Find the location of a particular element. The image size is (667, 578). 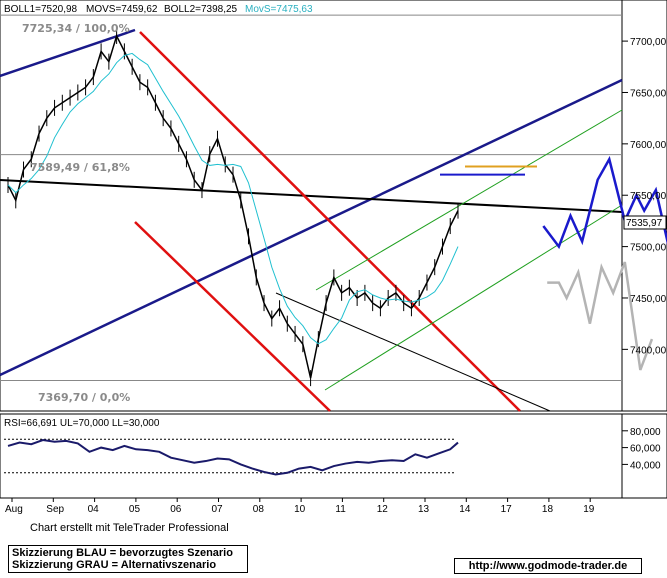

y-tick-label: 7600,00 is located at coordinates (648, 145).